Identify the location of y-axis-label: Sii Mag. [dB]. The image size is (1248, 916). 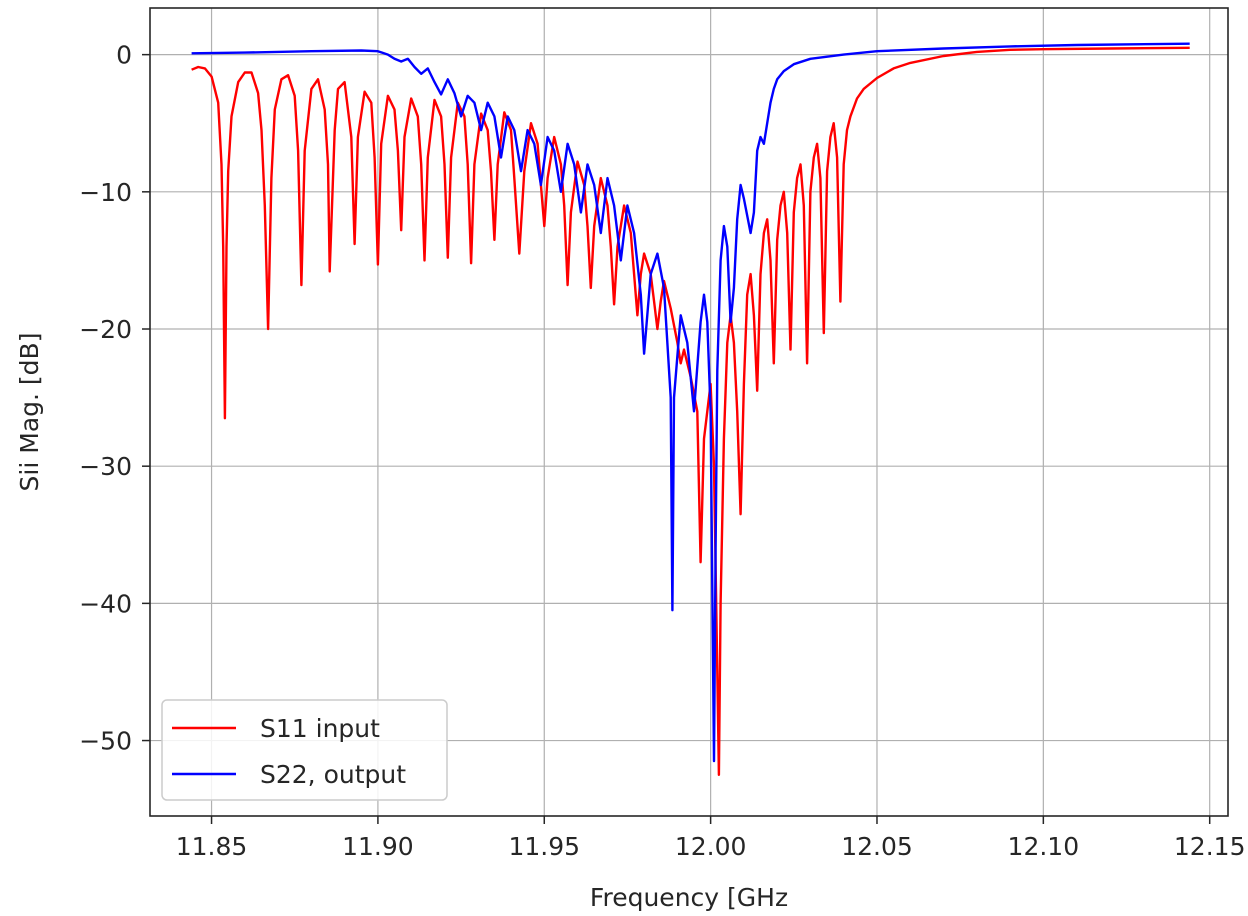
(29, 412).